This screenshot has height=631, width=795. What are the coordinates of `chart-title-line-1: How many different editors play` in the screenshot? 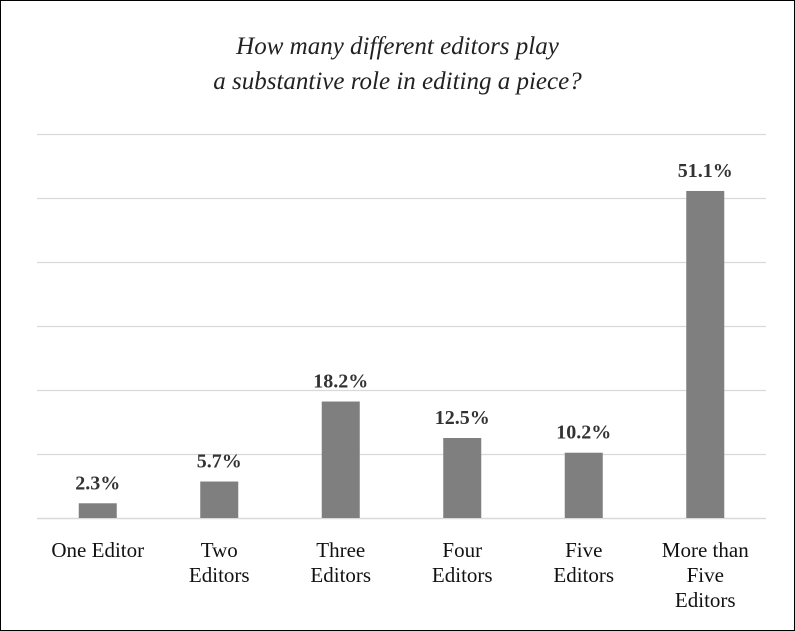 It's located at (397, 46).